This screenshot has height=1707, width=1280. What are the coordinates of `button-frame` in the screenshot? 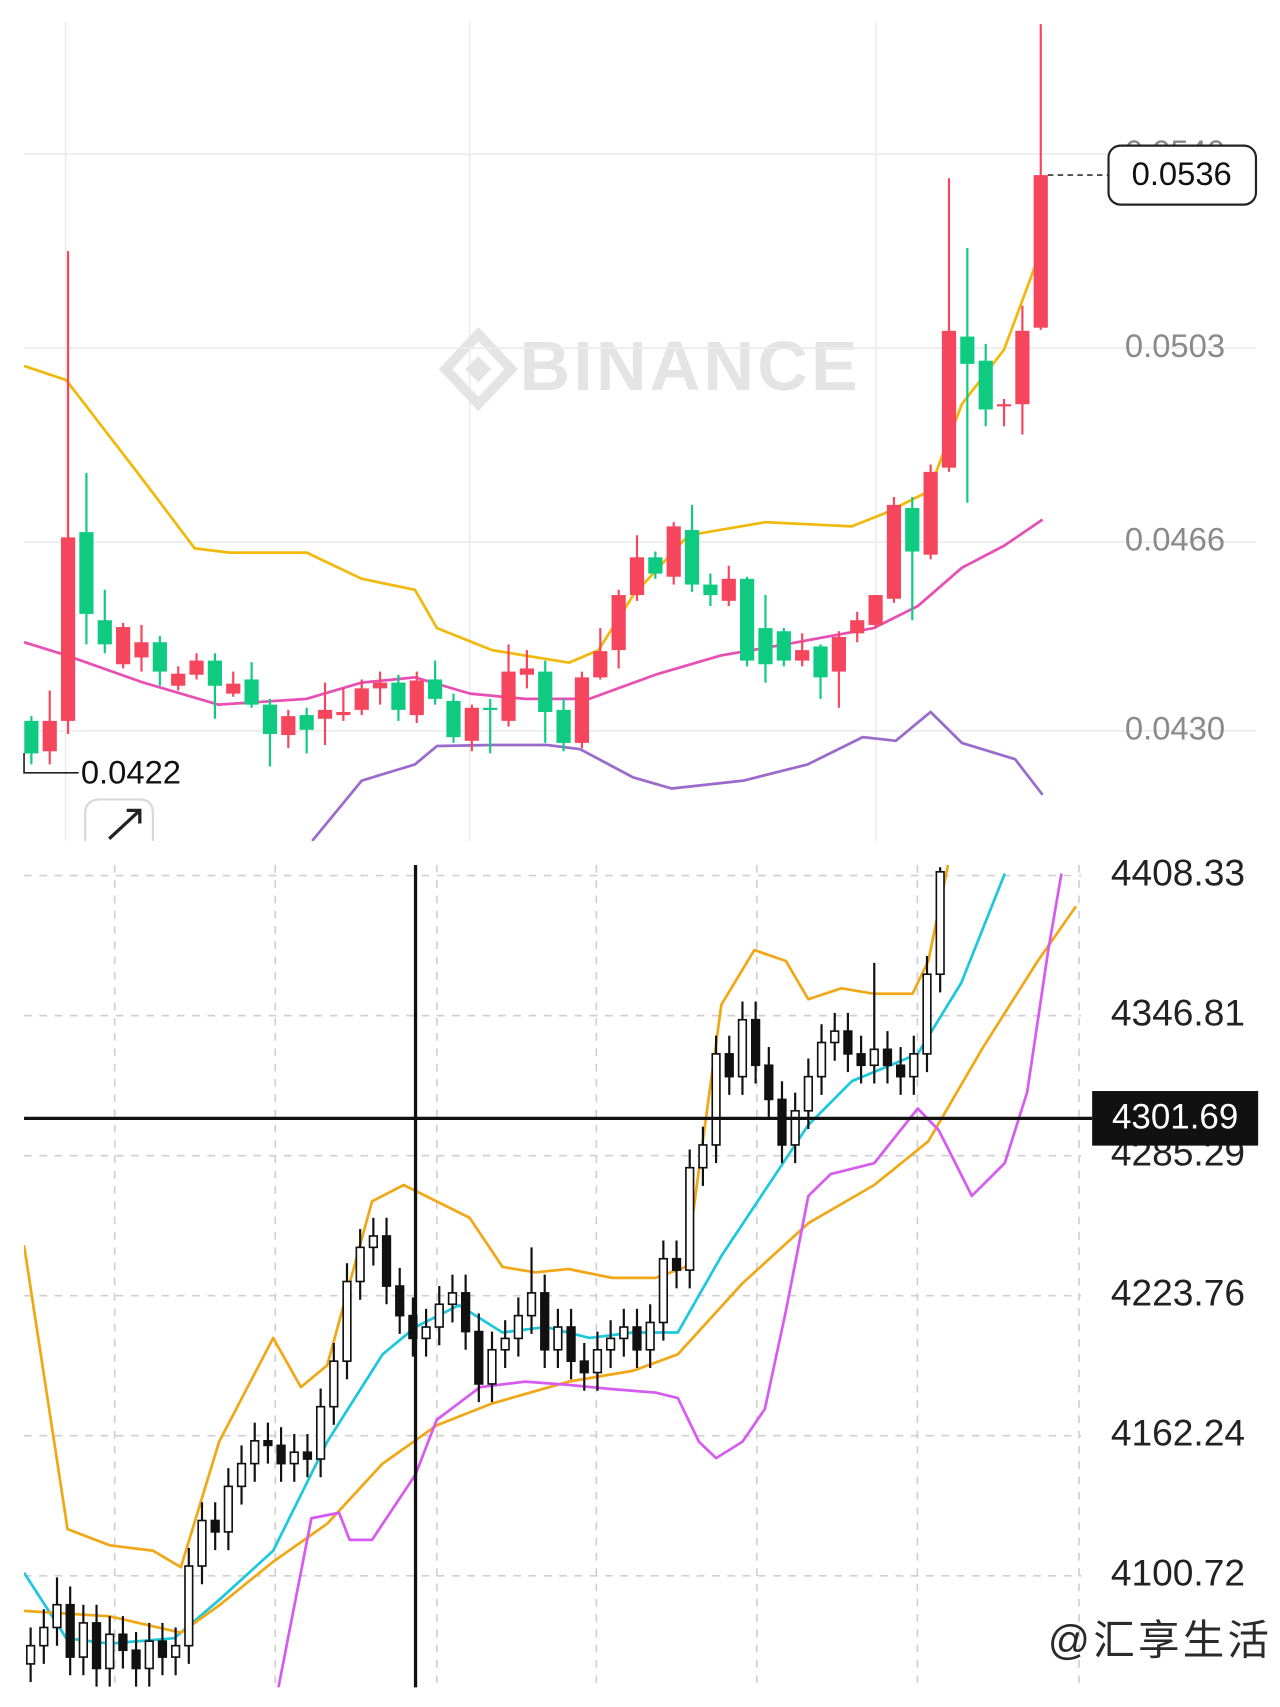 It's located at (119, 819).